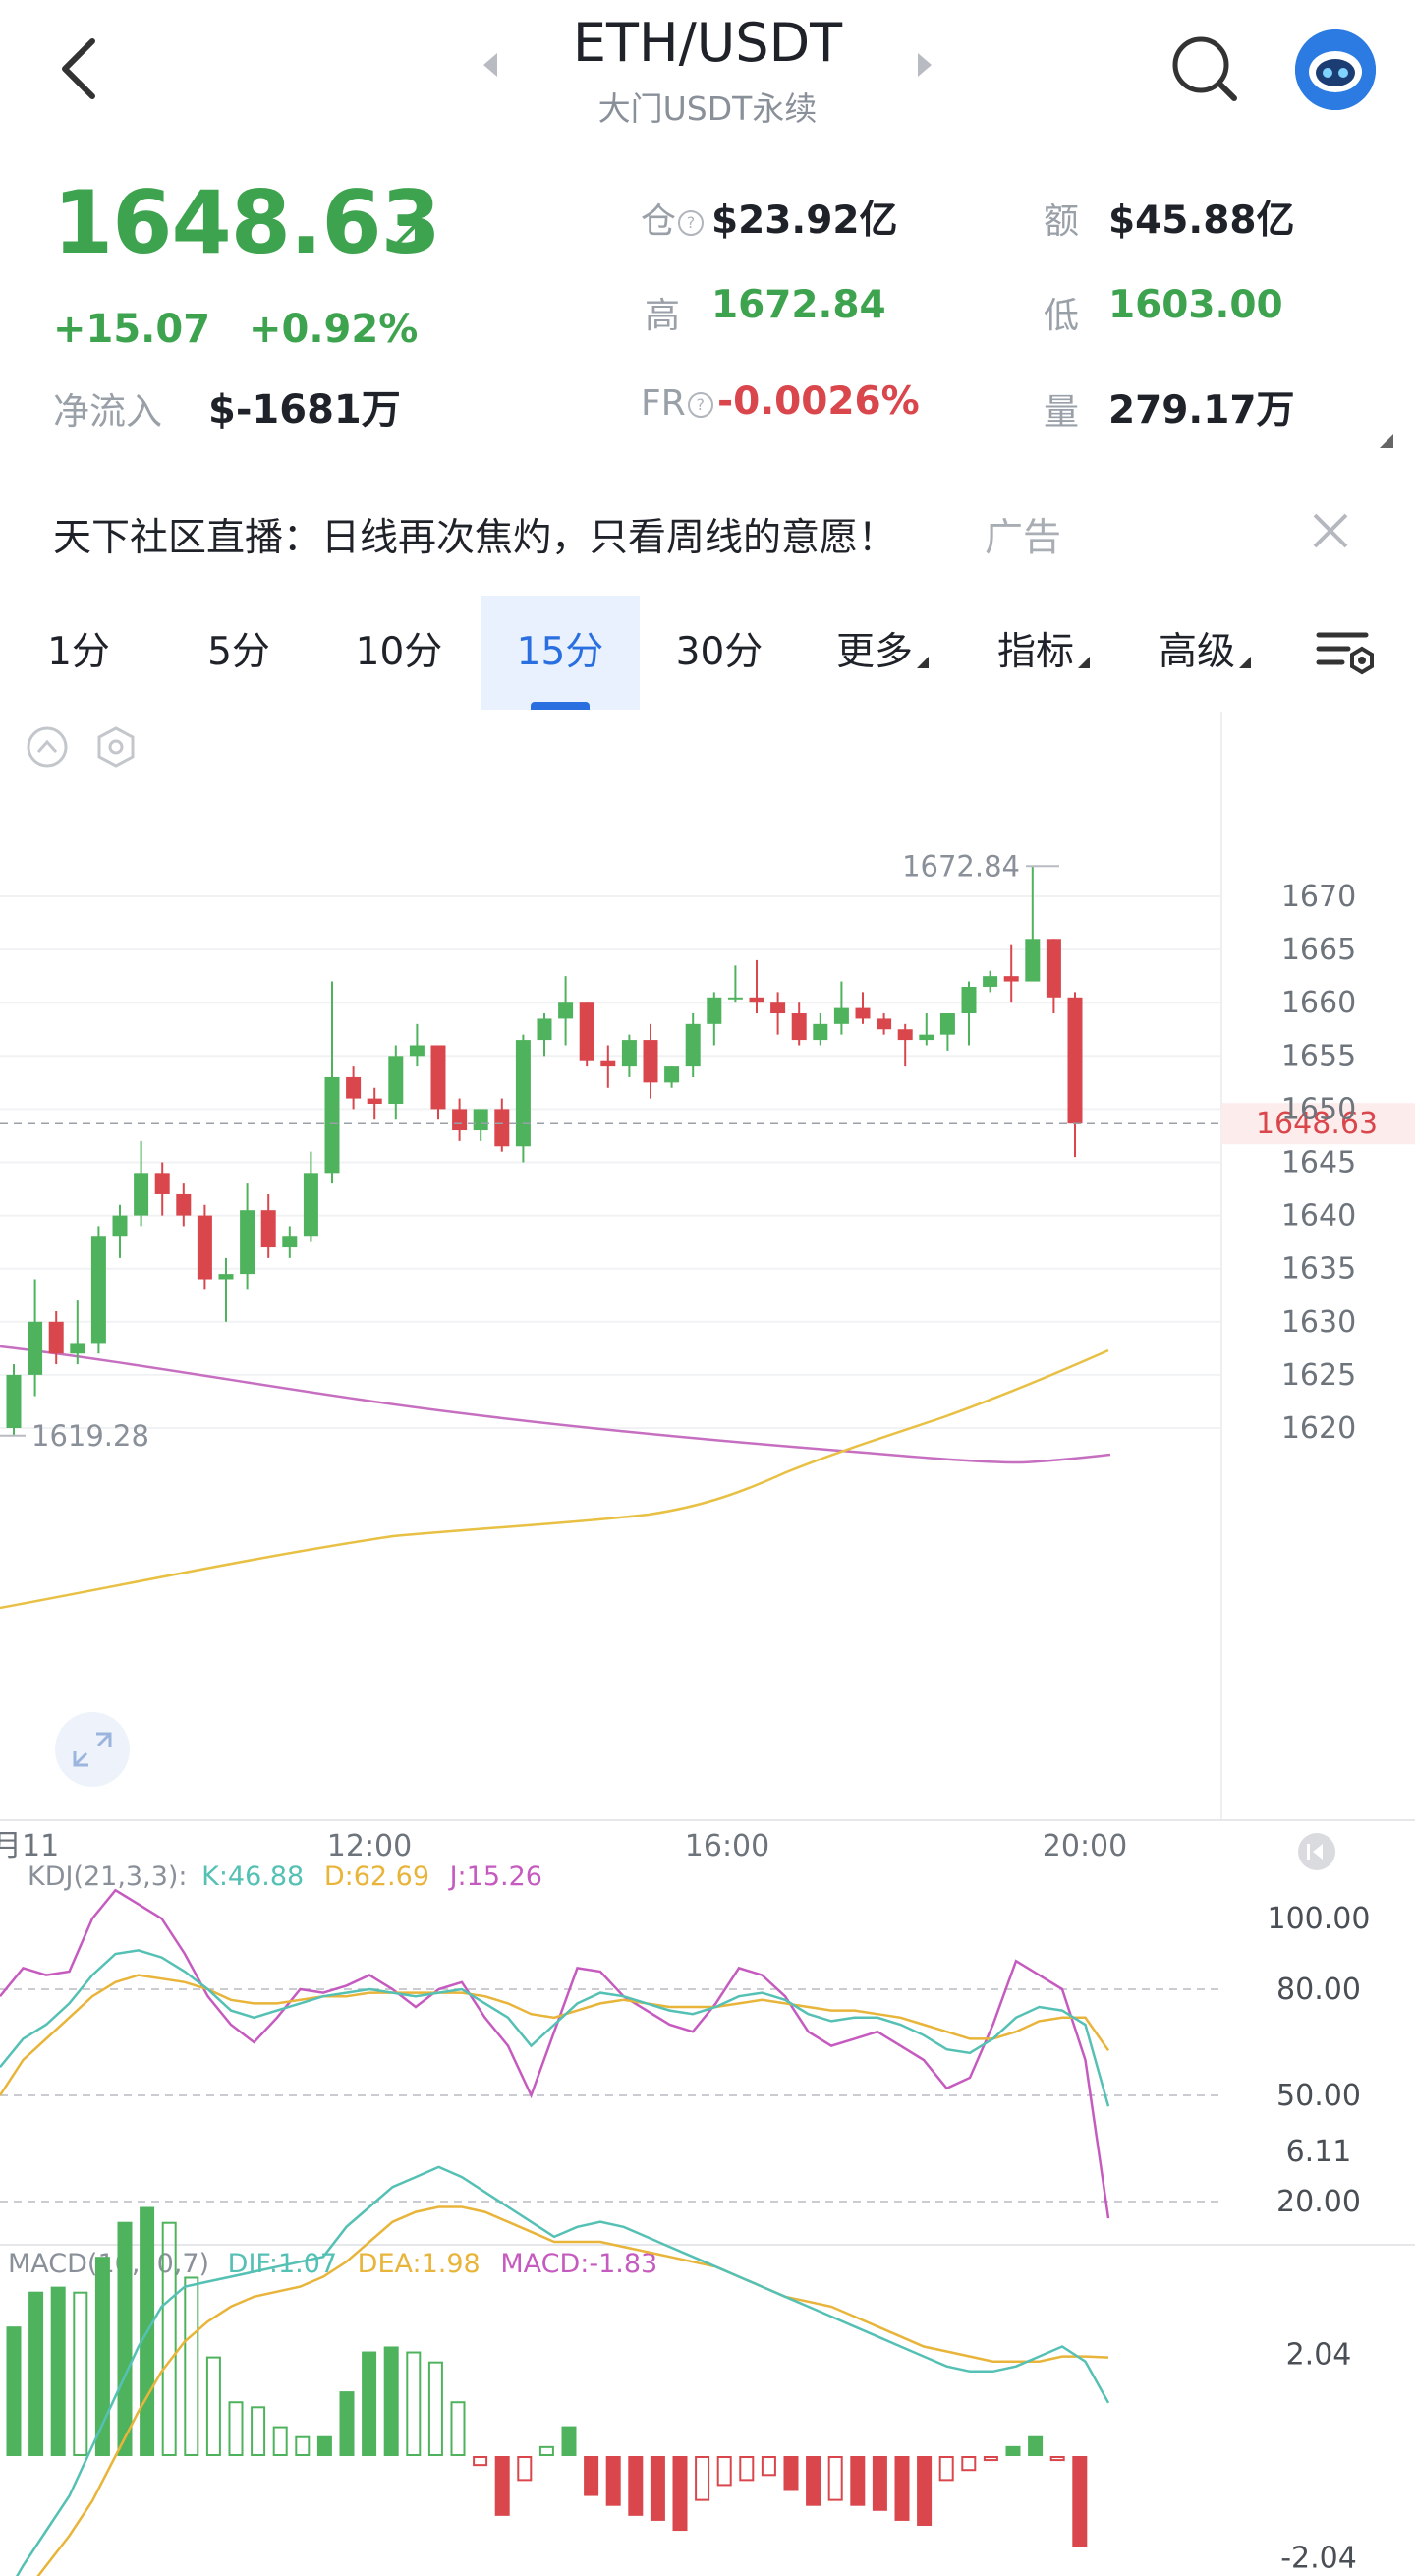  What do you see at coordinates (678, 403) in the screenshot?
I see `funding-rate-label: FR?` at bounding box center [678, 403].